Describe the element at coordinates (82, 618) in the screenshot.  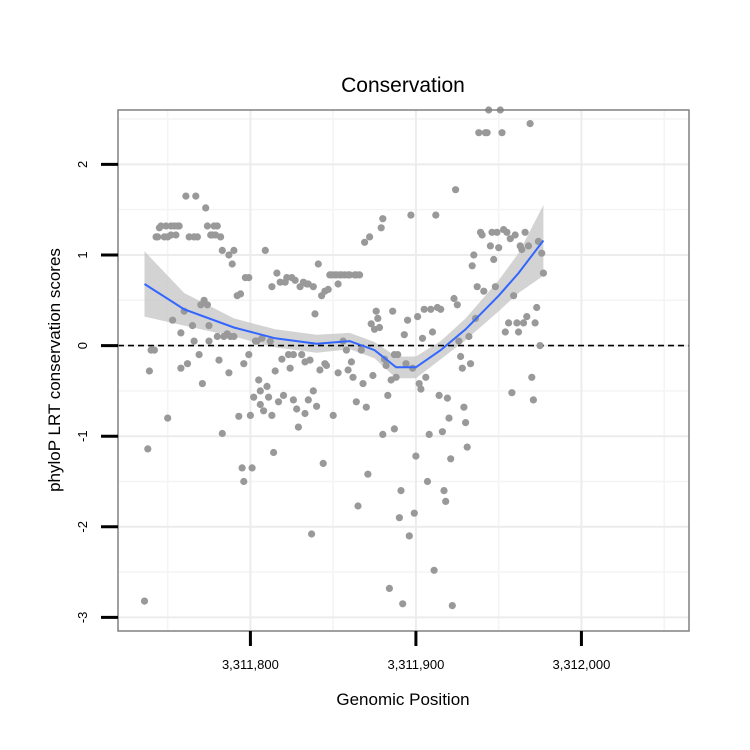
I see `y-tick-label: -3` at that location.